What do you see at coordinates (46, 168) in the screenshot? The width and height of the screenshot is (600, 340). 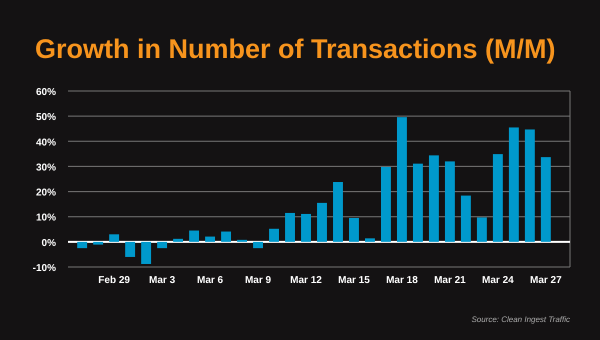 I see `y-tick-label: 30%` at bounding box center [46, 168].